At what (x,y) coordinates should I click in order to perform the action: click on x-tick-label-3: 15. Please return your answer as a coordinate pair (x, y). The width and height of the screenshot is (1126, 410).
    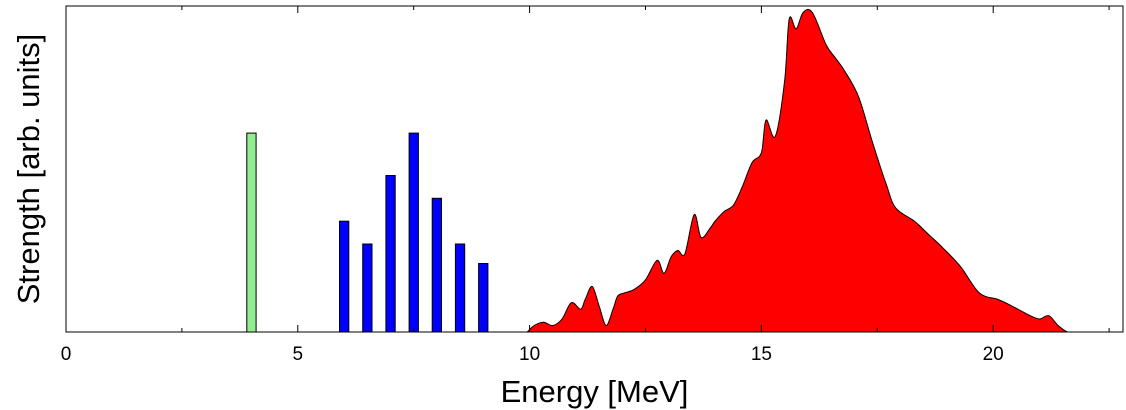
    Looking at the image, I should click on (761, 354).